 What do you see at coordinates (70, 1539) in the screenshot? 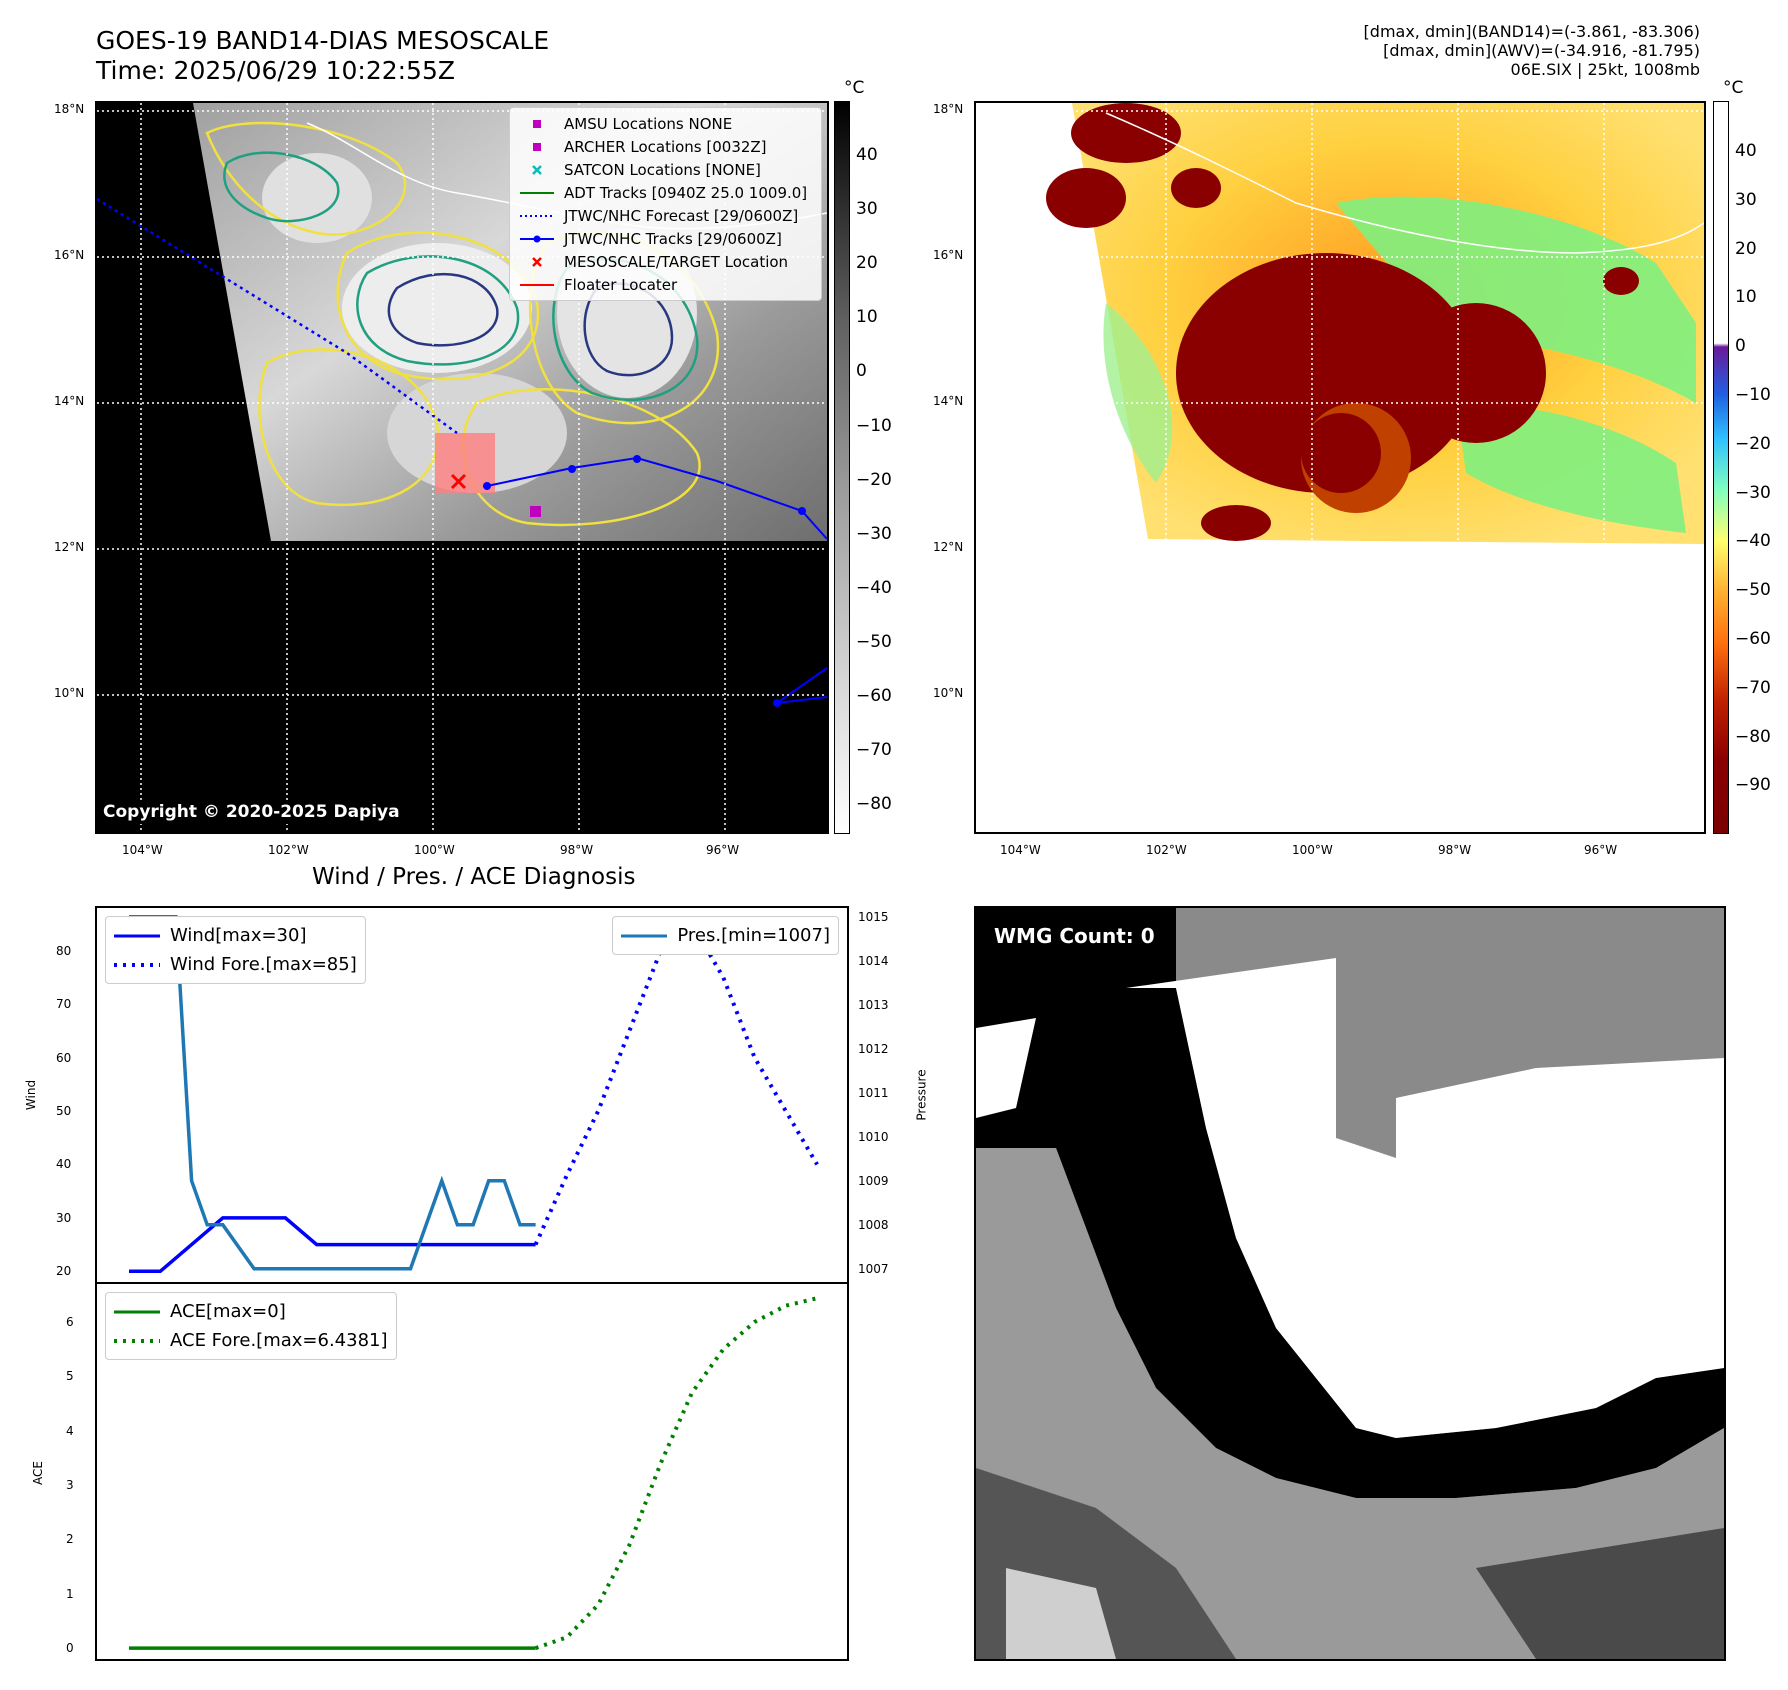
I see `axis-tick-label: 2` at bounding box center [70, 1539].